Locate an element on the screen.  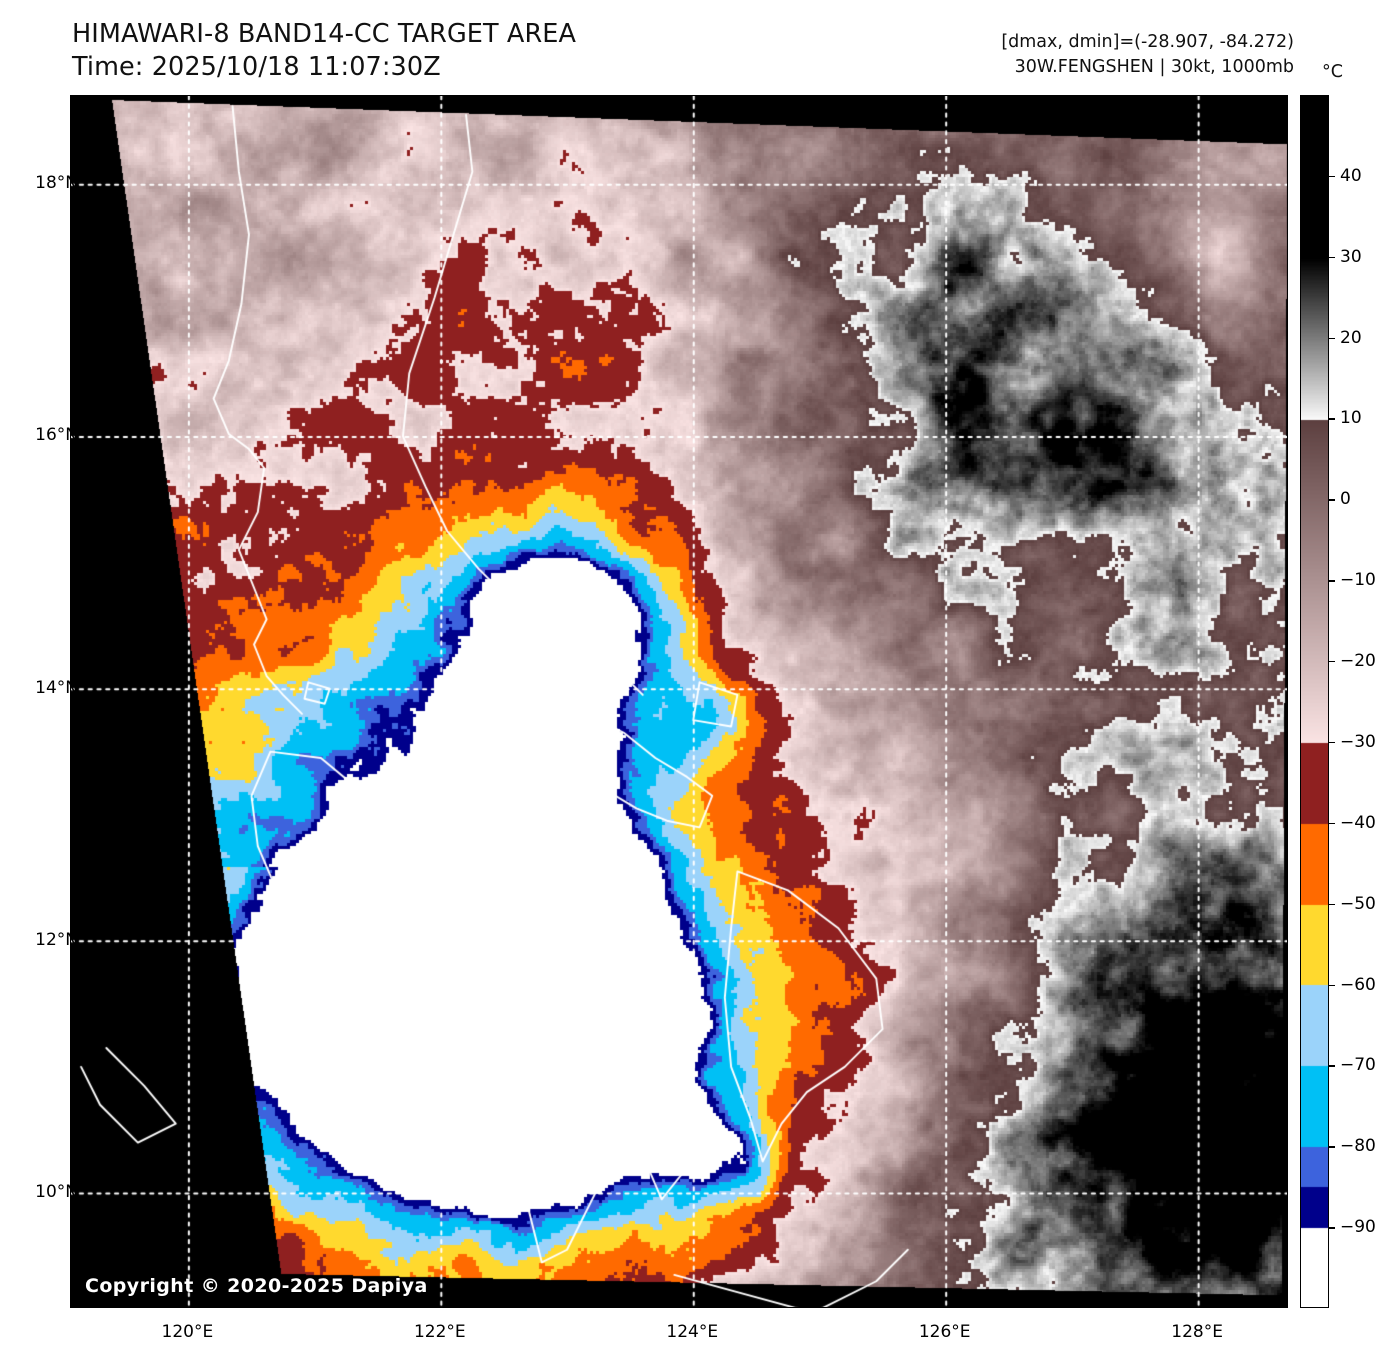
colorbar is located at coordinates (1314, 701).